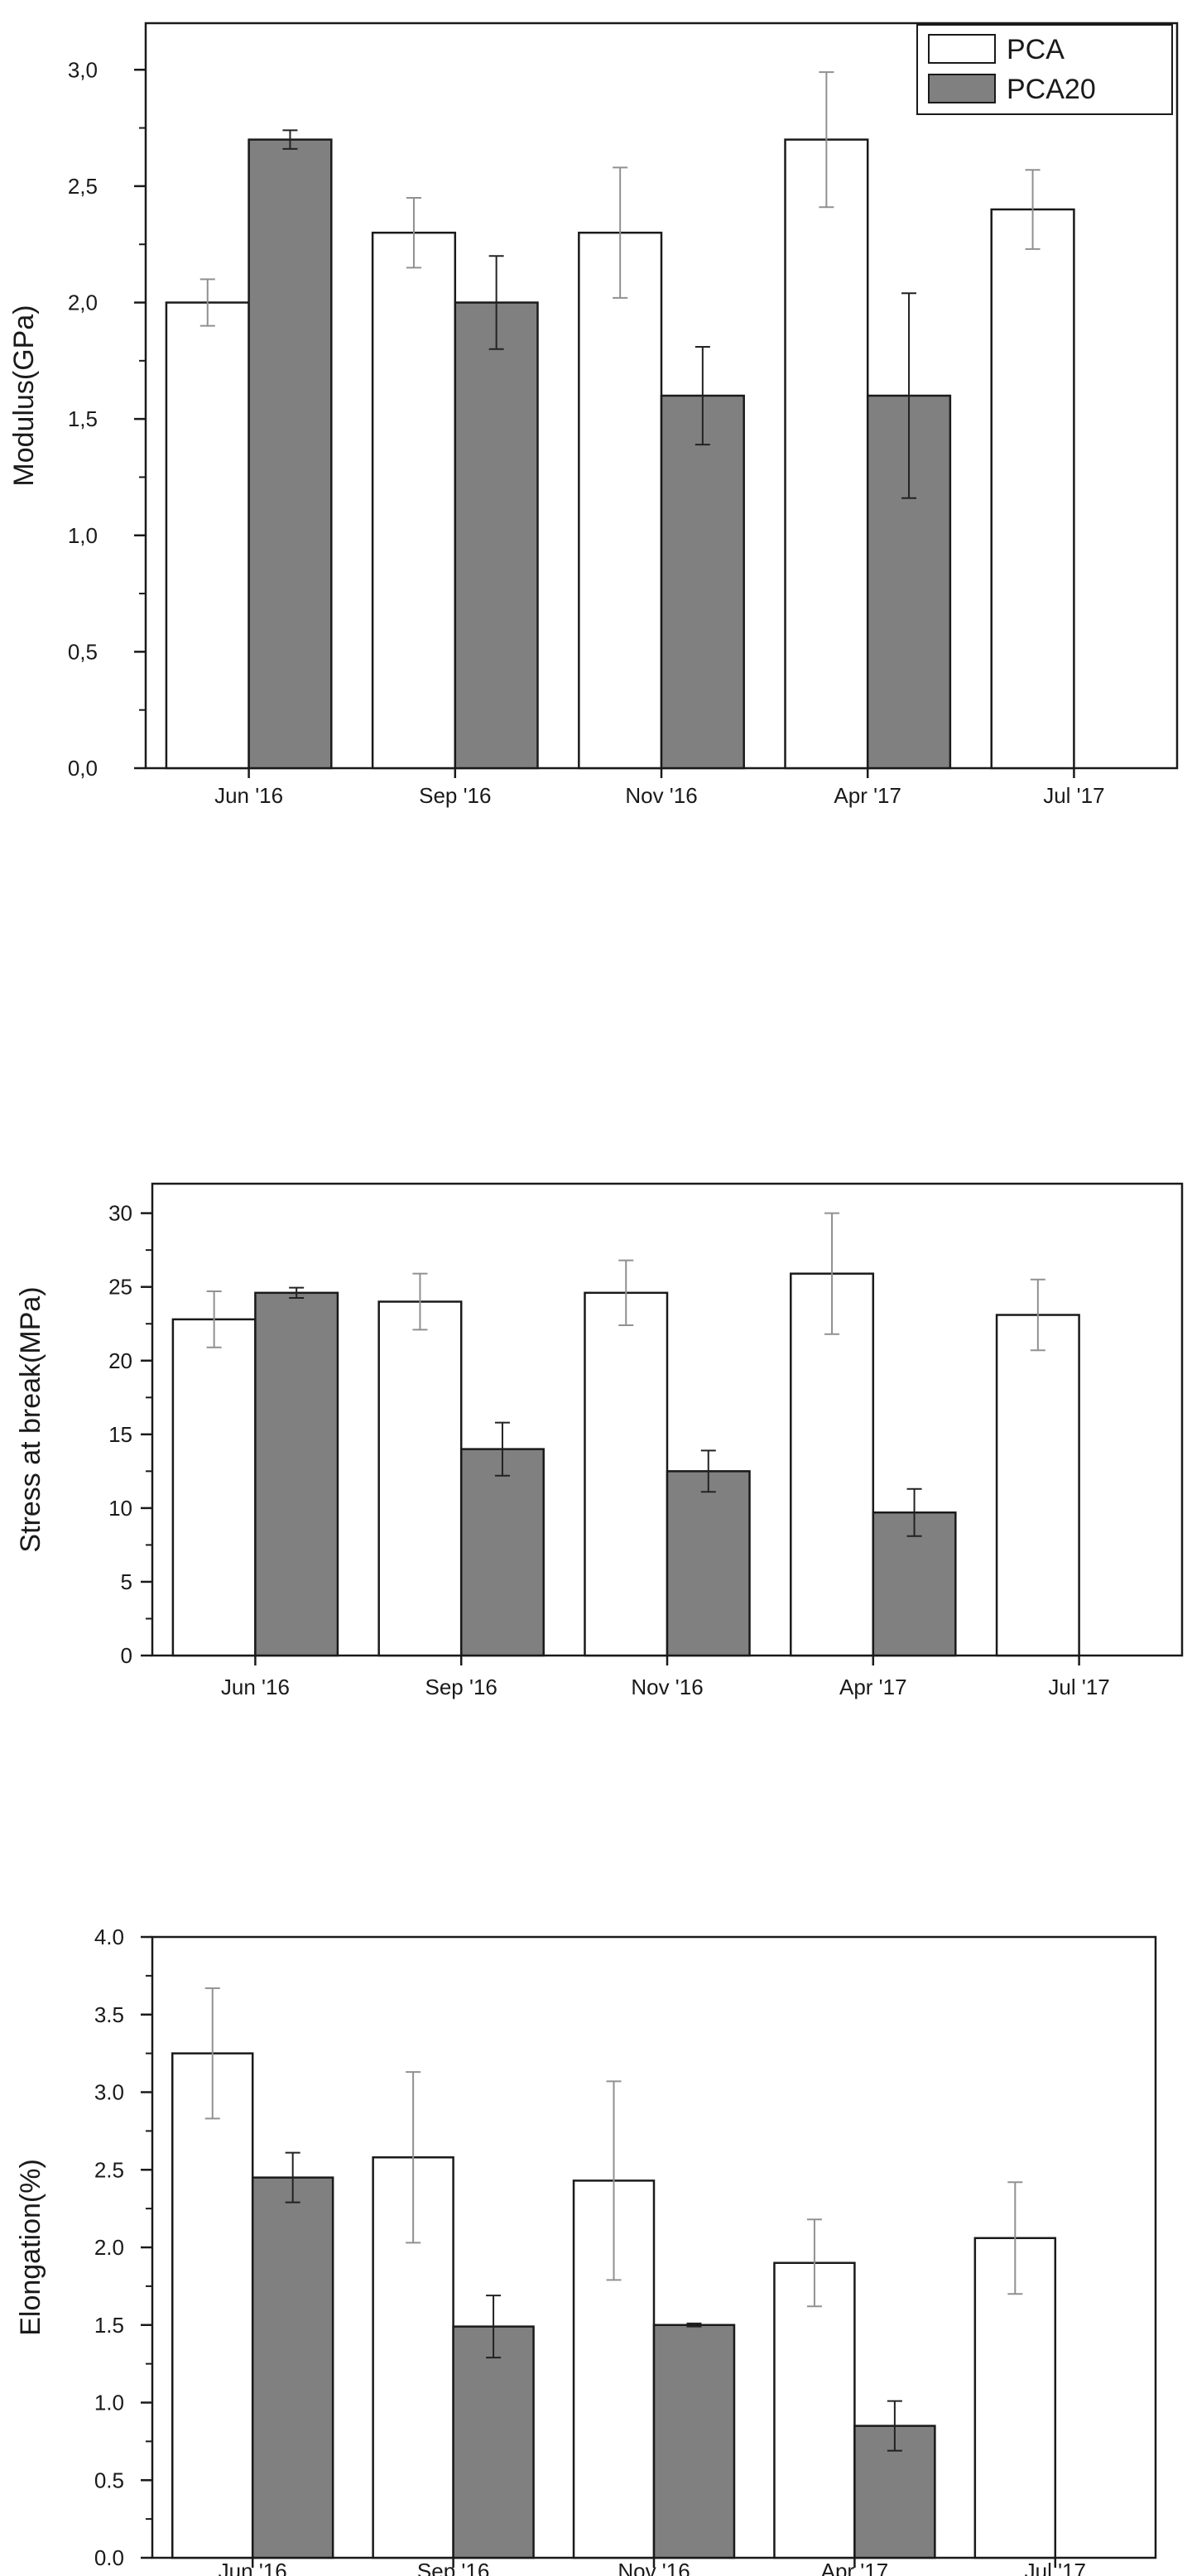 The width and height of the screenshot is (1192, 2576). I want to click on y-tick-label: 0, so click(126, 1655).